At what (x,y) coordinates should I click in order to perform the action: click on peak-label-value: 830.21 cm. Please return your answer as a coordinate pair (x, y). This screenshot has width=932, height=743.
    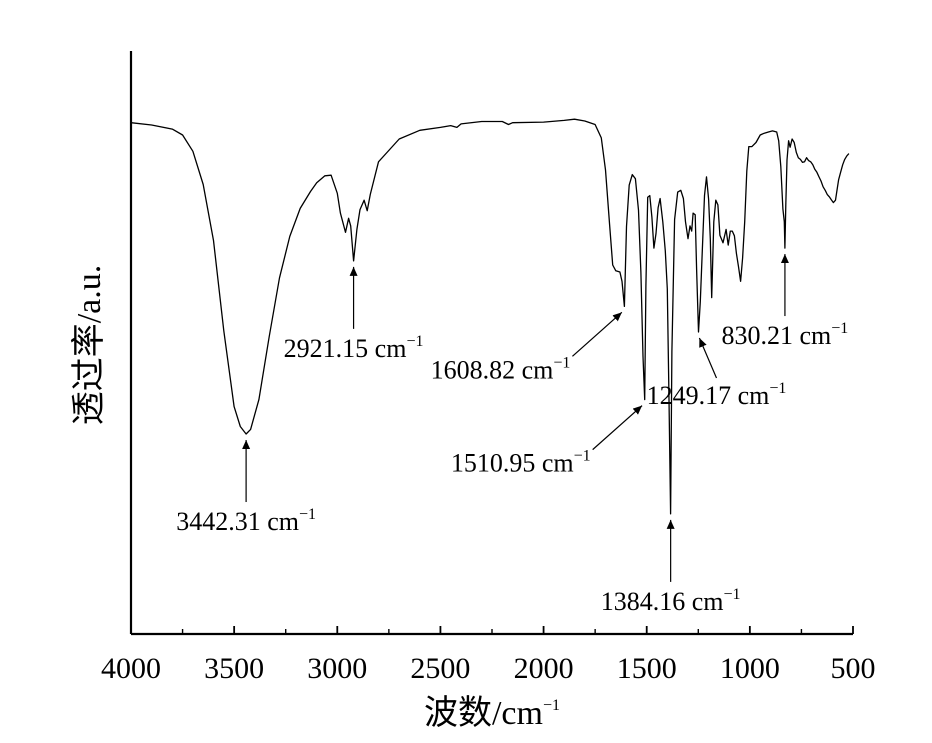
    Looking at the image, I should click on (777, 335).